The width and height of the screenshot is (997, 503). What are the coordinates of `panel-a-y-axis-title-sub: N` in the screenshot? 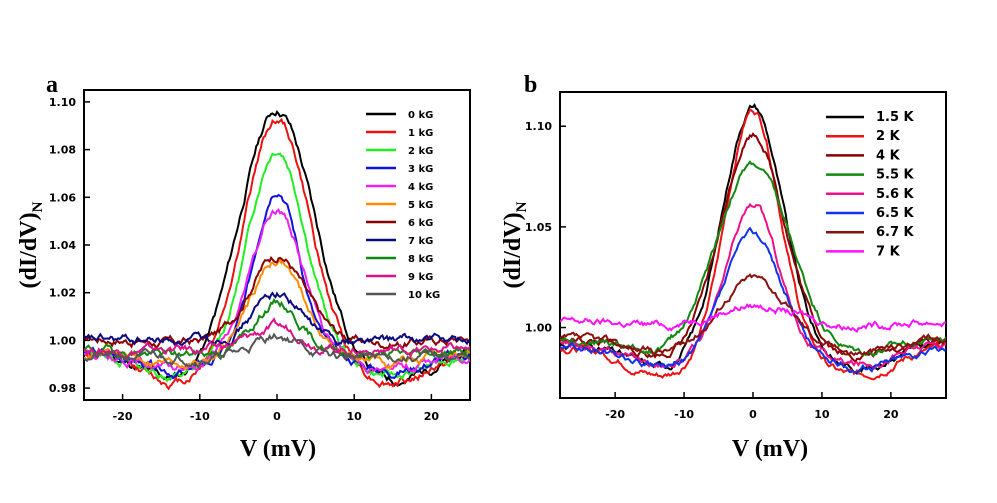 It's located at (38, 206).